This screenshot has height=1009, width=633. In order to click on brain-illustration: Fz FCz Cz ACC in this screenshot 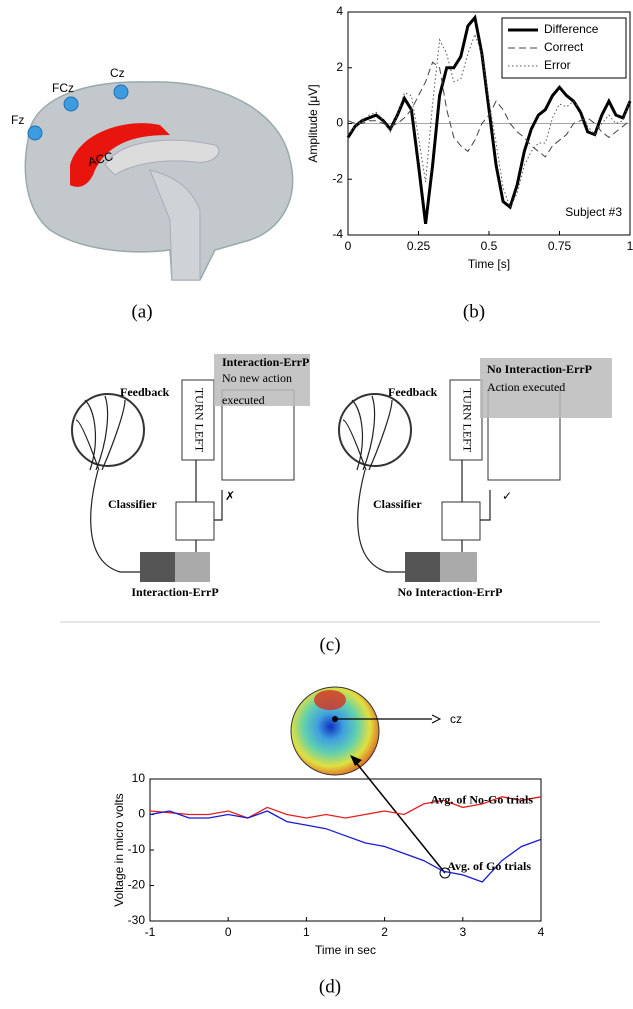, I will do `click(152, 173)`.